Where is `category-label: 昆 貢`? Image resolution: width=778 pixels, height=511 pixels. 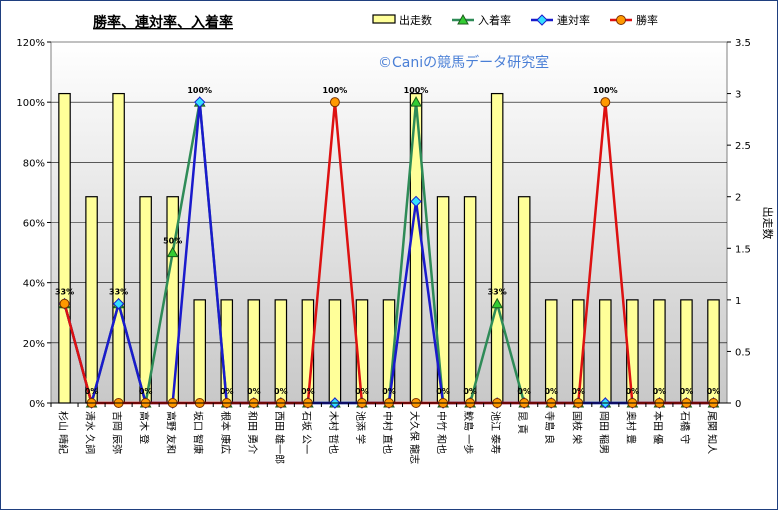 category-label: 昆 貢 is located at coordinates (522, 422).